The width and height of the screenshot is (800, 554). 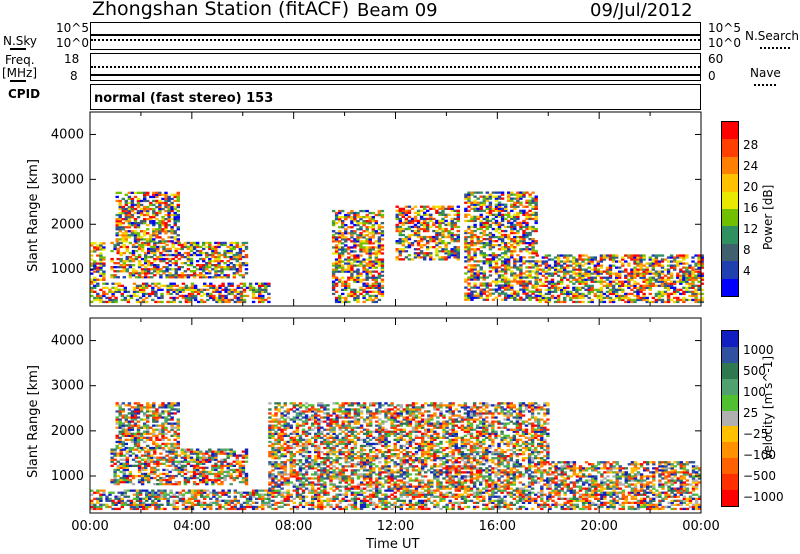 I want to click on nsearch-trace, so click(x=395, y=40).